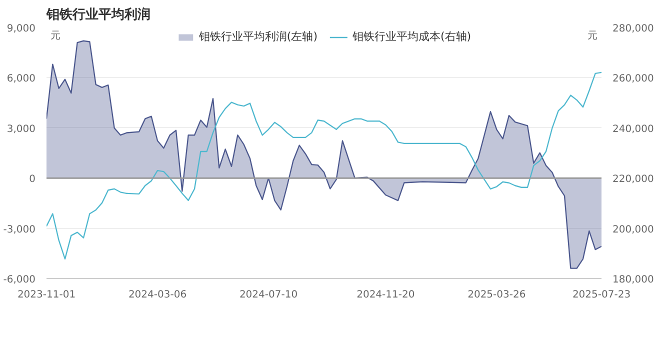 The height and width of the screenshot is (344, 666). What do you see at coordinates (55, 36) in the screenshot?
I see `y-axis-title: 元` at bounding box center [55, 36].